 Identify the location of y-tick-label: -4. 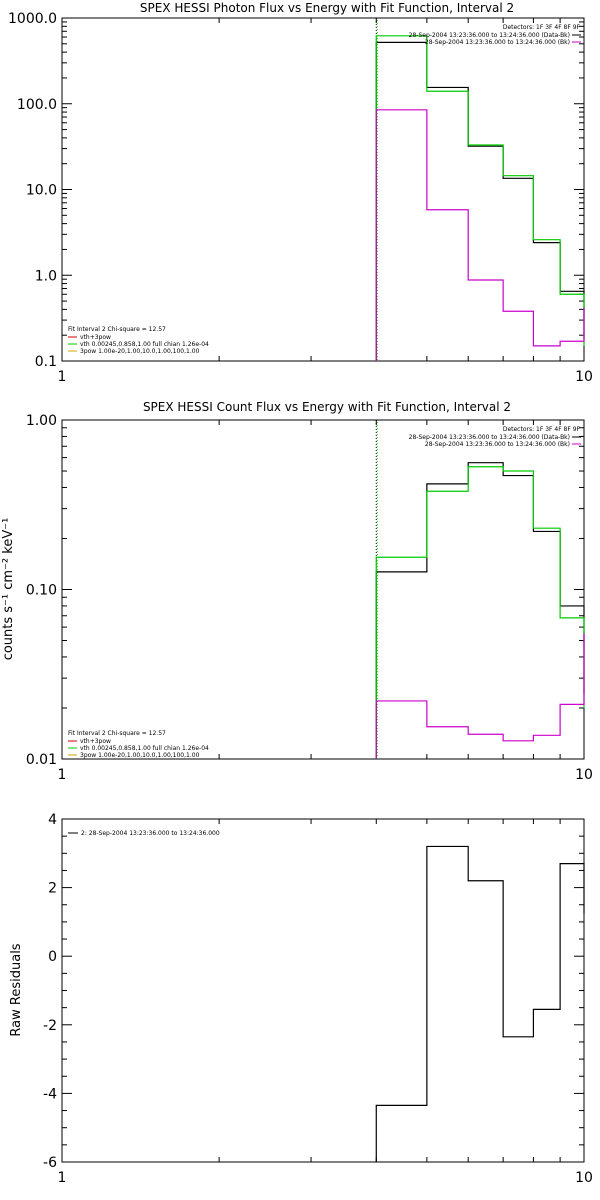
(50, 1094).